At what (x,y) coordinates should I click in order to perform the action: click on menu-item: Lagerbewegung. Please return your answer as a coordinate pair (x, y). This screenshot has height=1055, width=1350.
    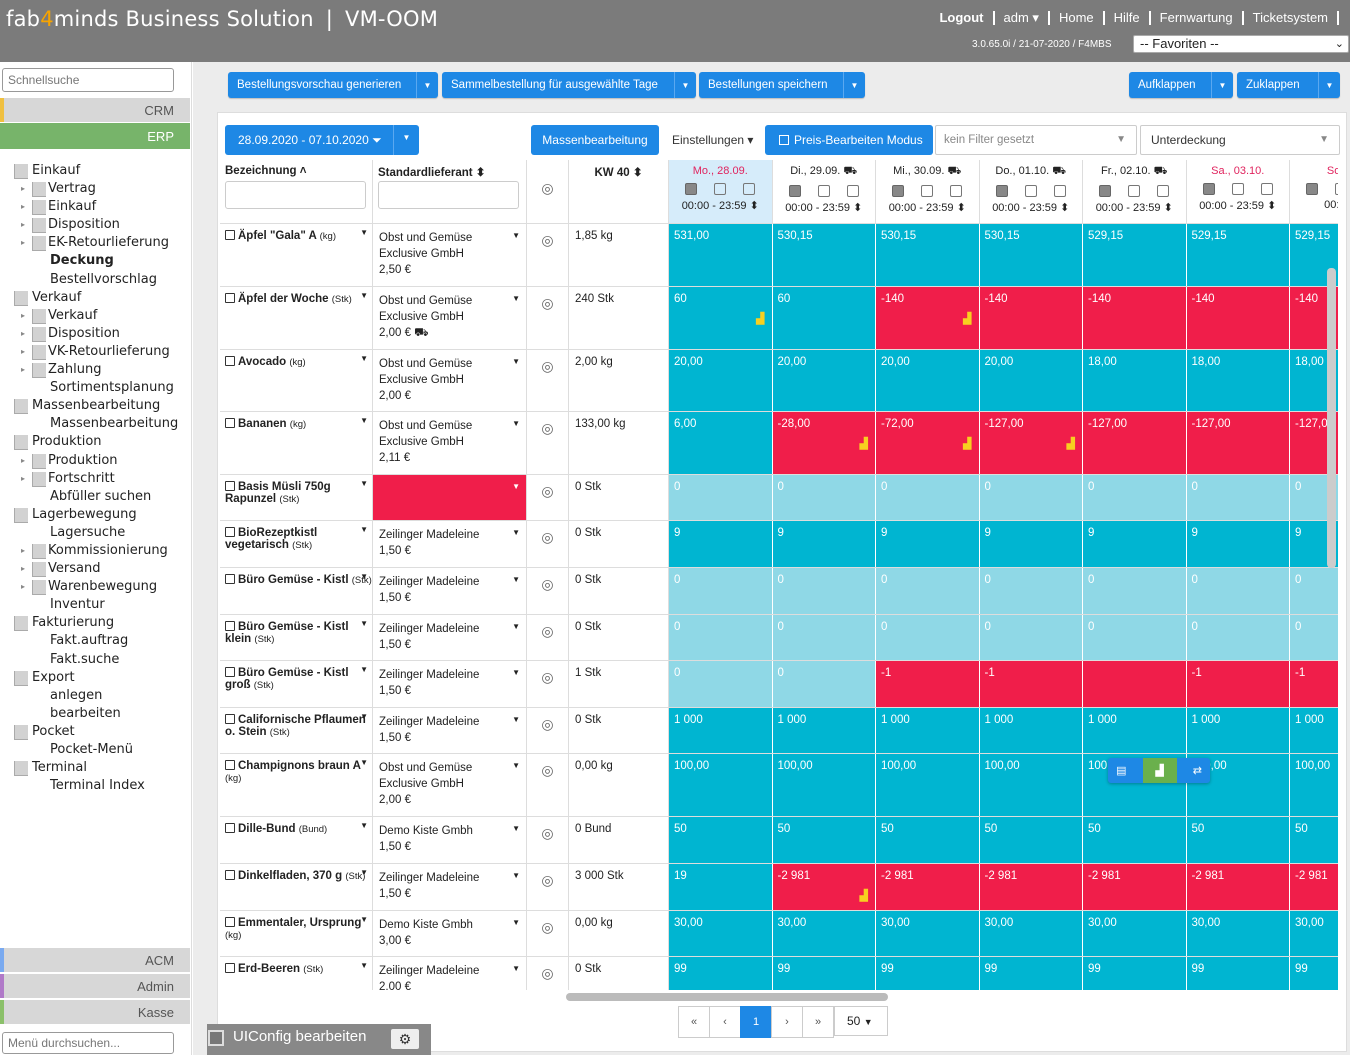
    Looking at the image, I should click on (102, 515).